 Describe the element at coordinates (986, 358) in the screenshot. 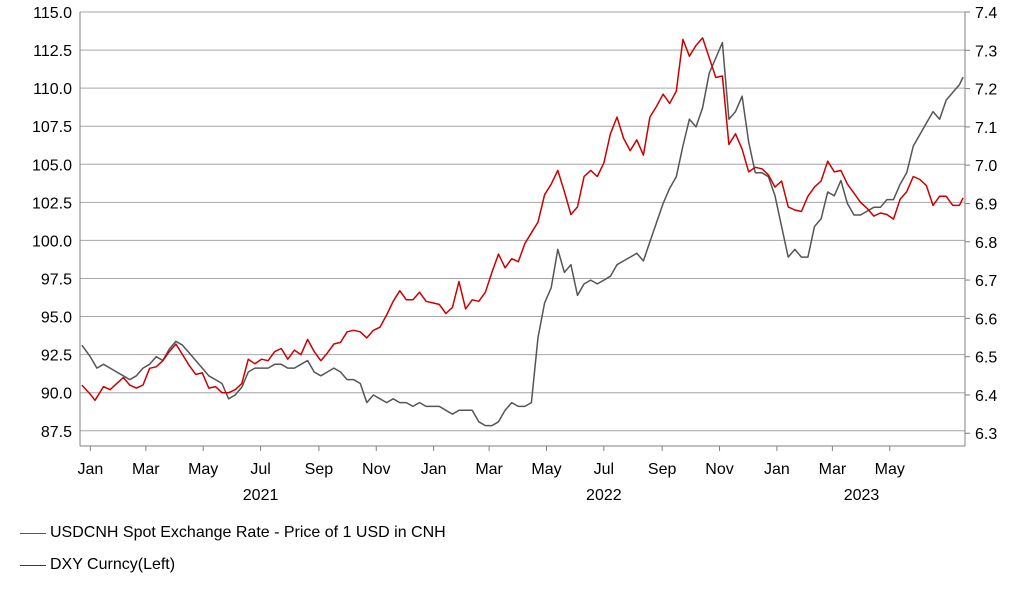

I see `right-tick-label: 6.5` at that location.